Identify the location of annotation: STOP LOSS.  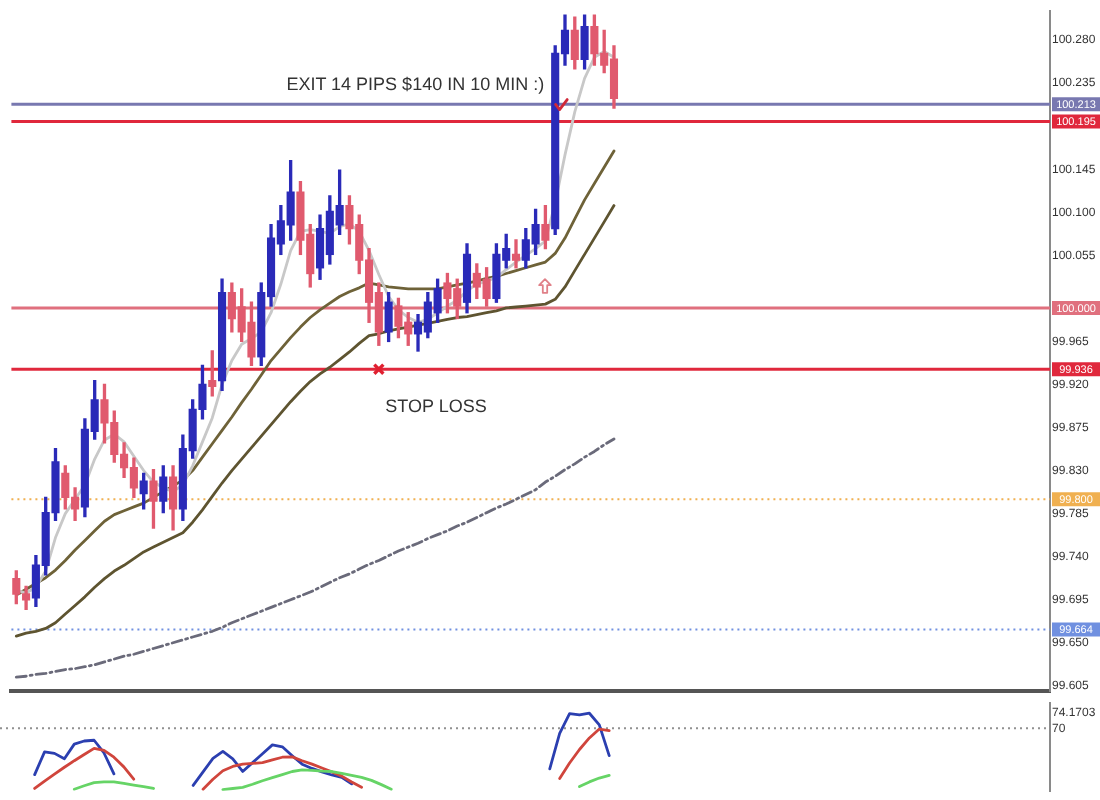
(436, 406).